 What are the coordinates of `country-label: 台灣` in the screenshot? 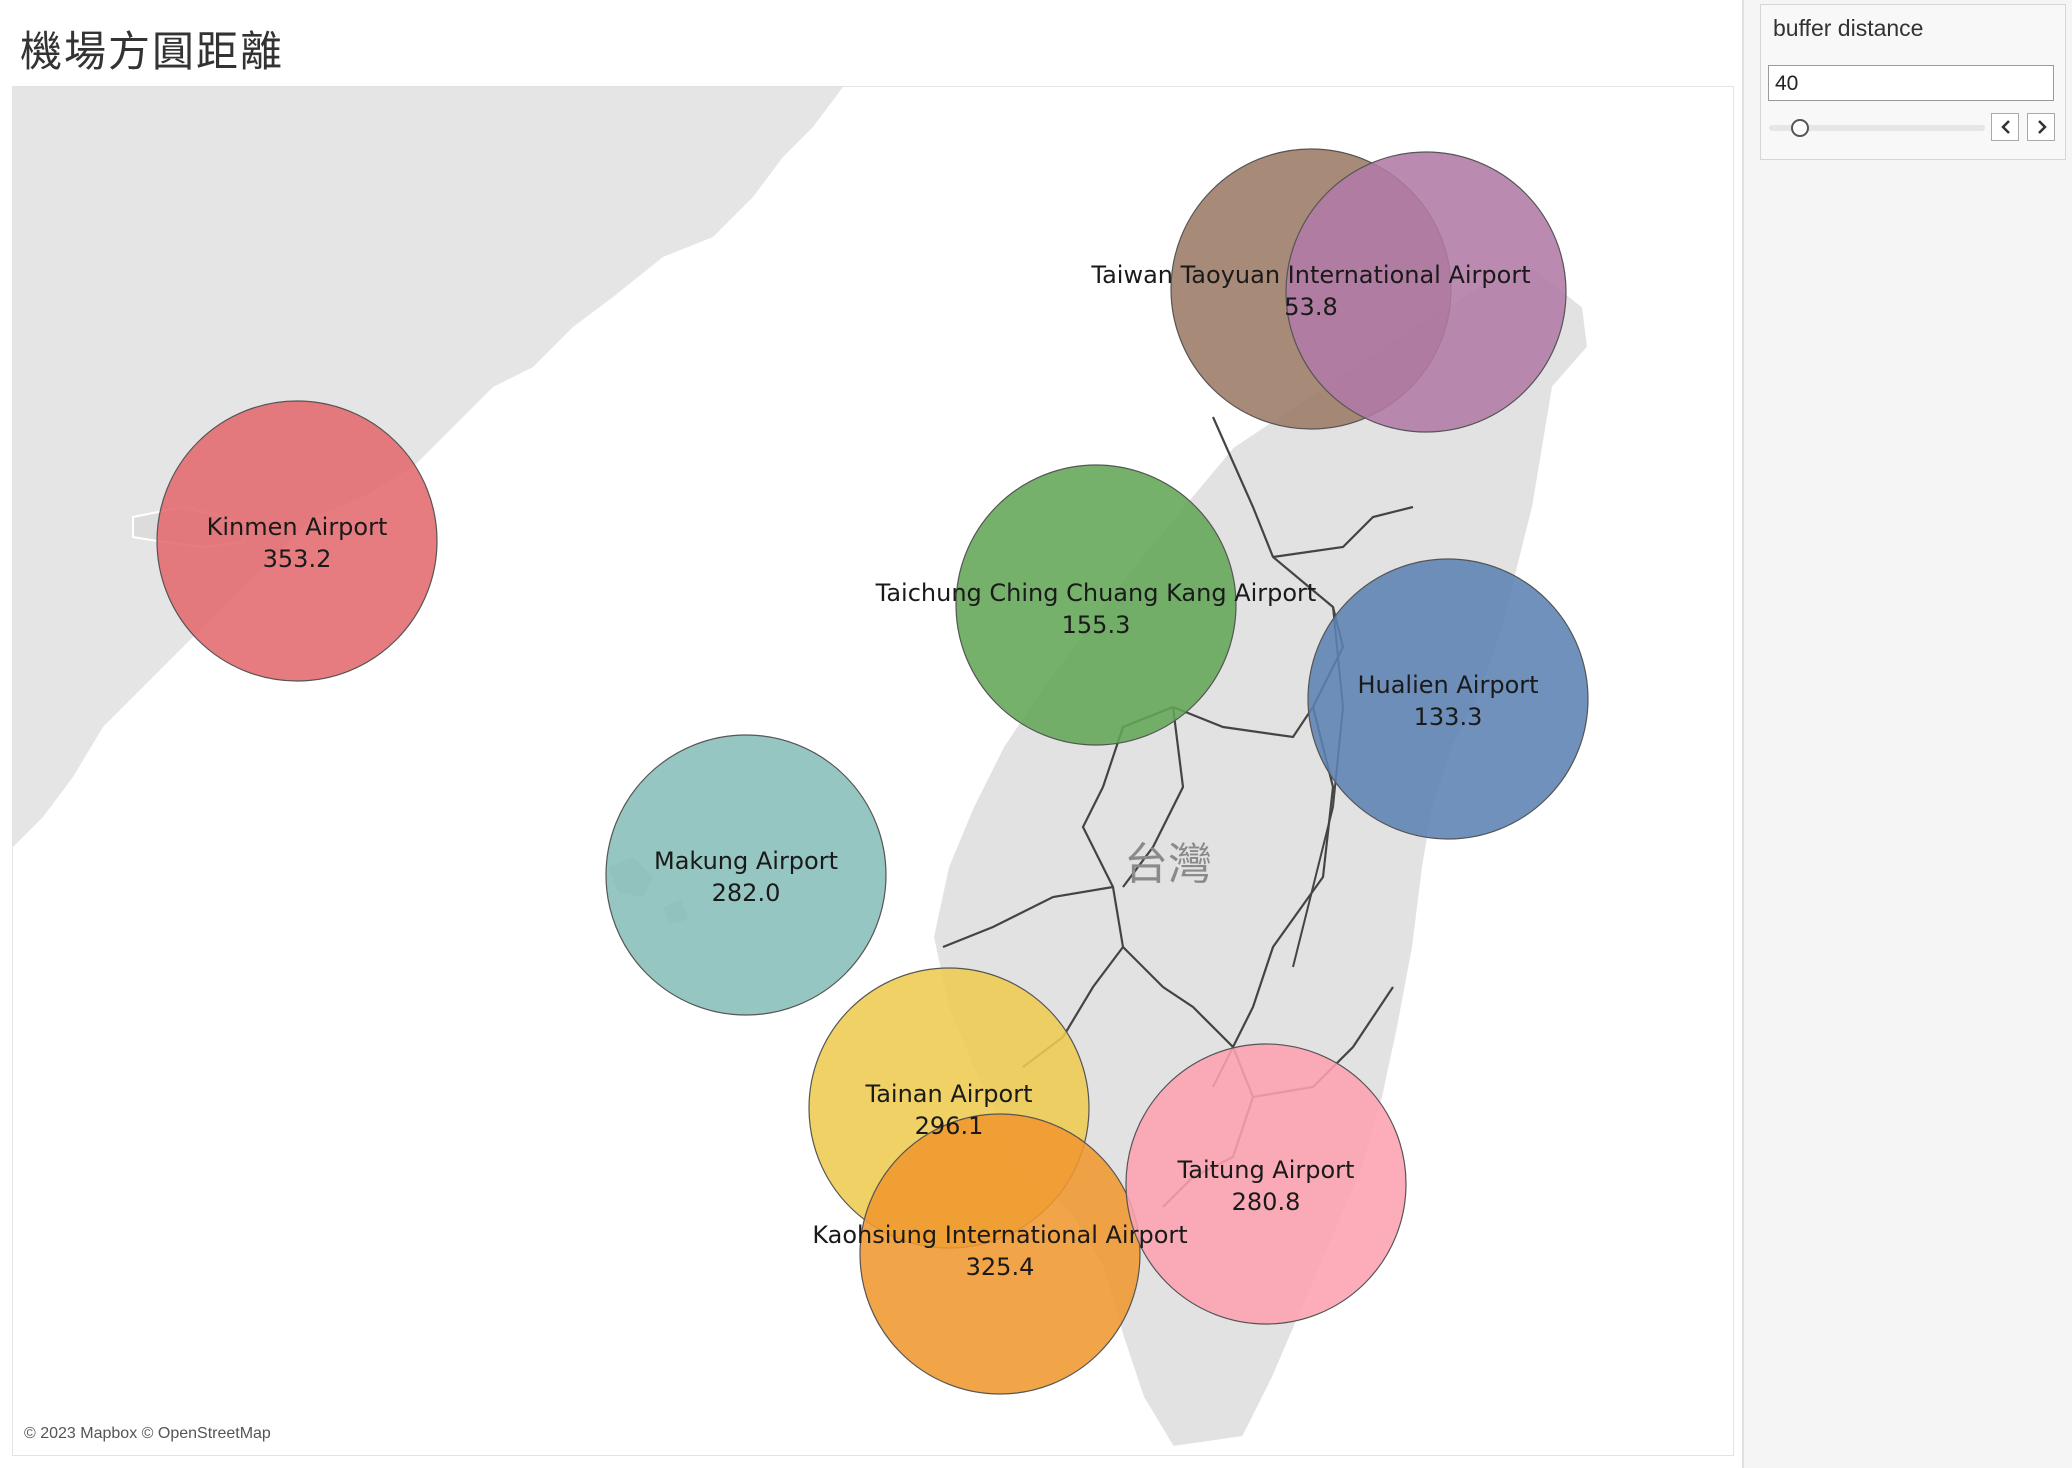 It's located at (1168, 864).